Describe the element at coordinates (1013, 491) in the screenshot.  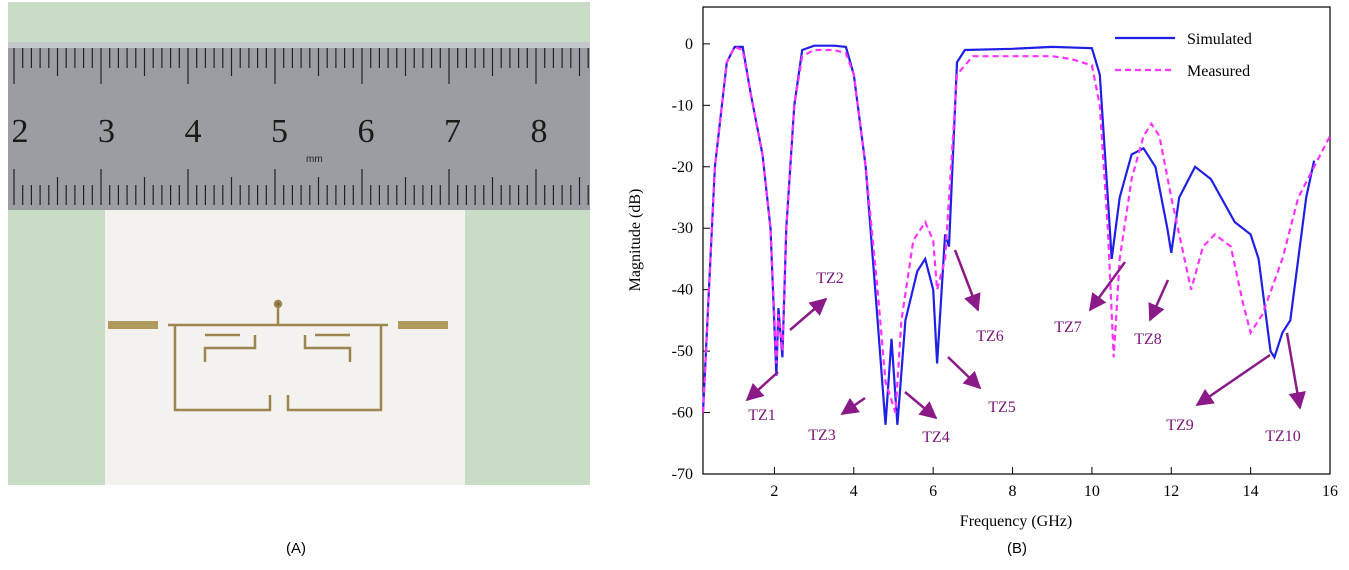
I see `x-tick-label: 8` at that location.